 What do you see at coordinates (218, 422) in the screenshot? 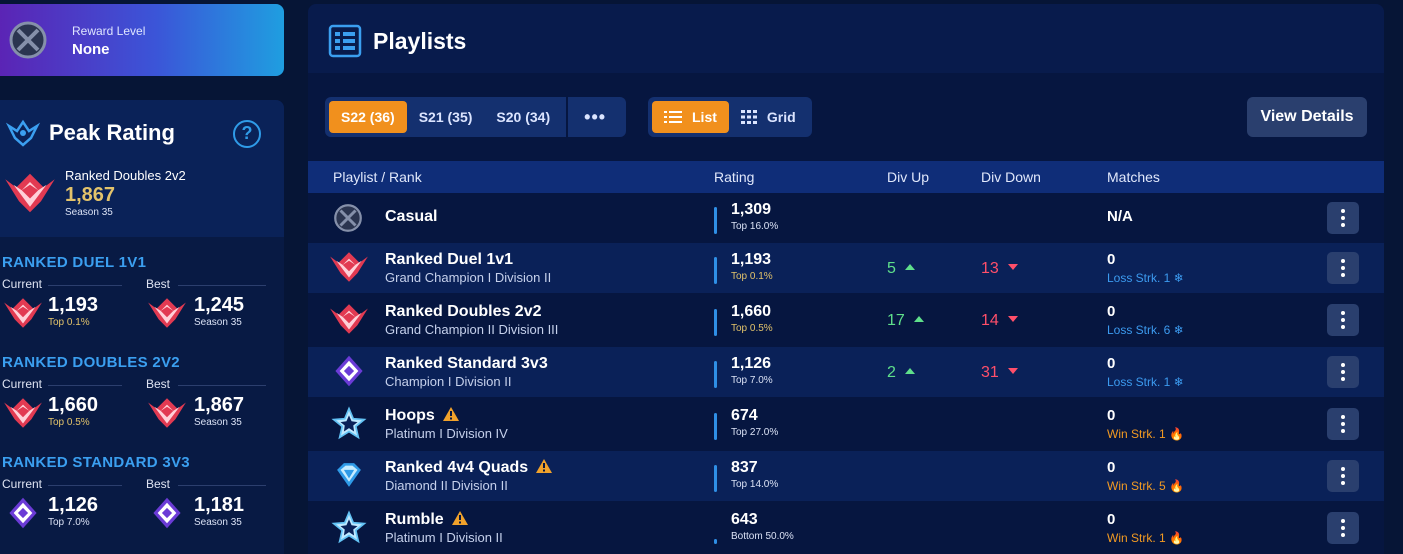
I see `best-sub: Season 35` at bounding box center [218, 422].